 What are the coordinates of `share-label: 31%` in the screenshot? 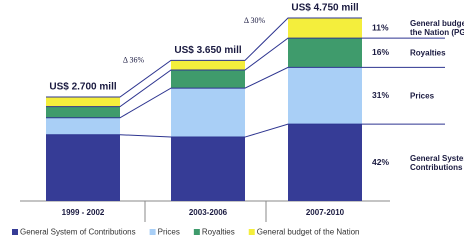 It's located at (380, 95).